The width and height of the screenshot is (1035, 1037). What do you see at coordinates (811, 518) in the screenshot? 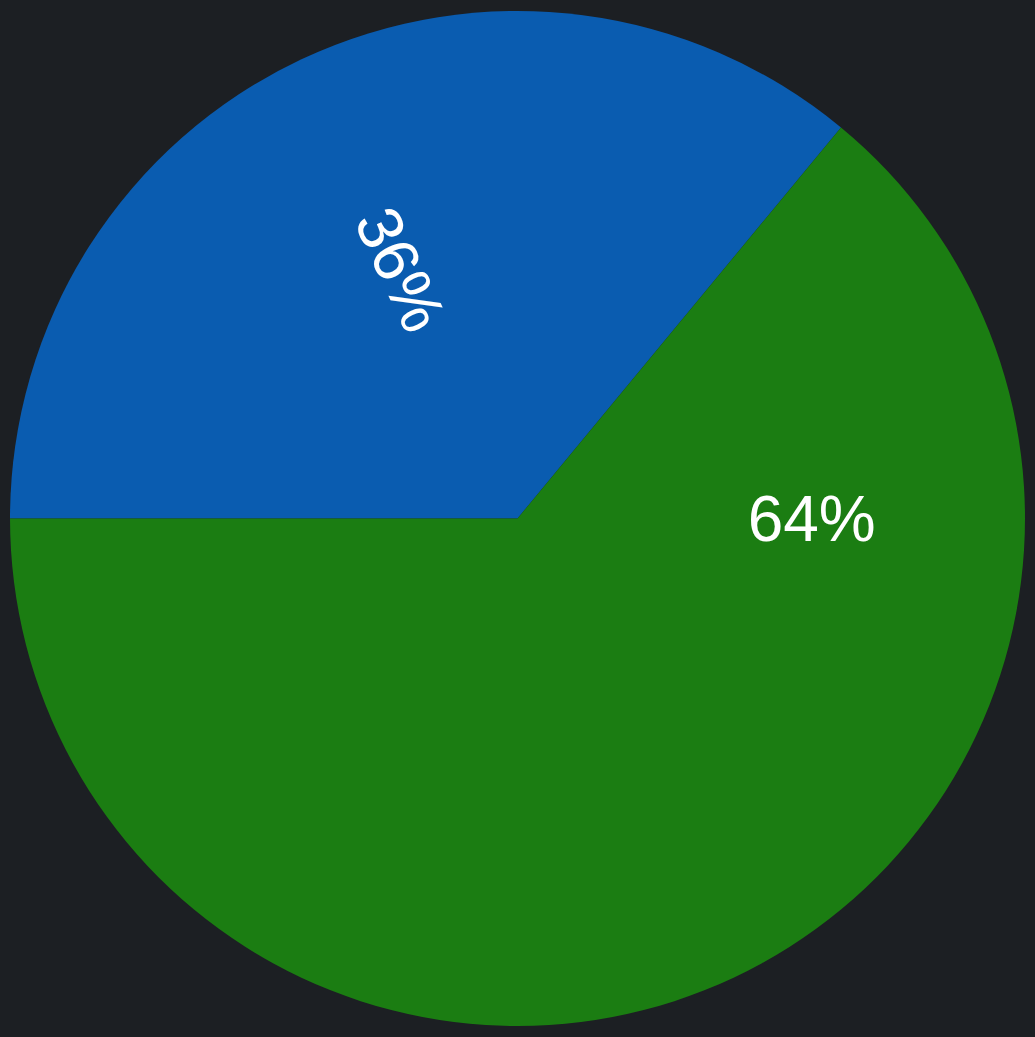
I see `data-label: 64%` at bounding box center [811, 518].